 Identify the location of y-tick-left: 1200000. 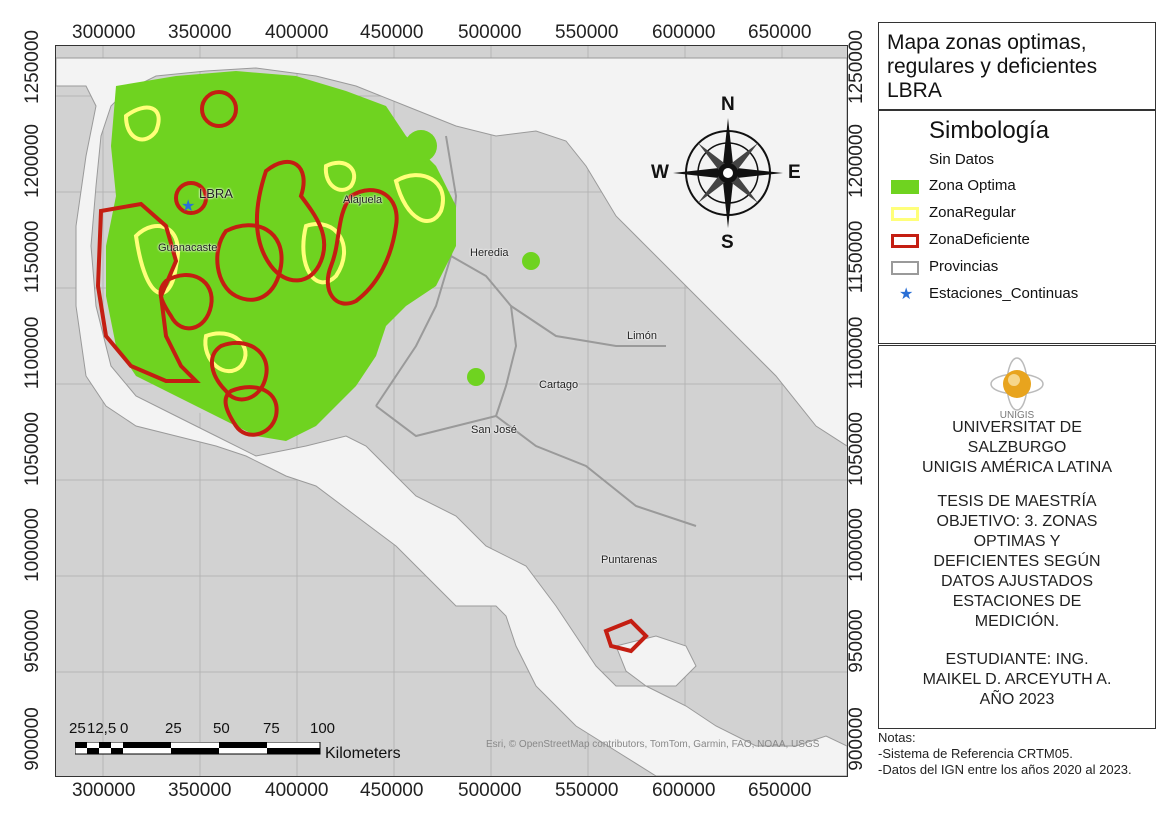
(32, 161).